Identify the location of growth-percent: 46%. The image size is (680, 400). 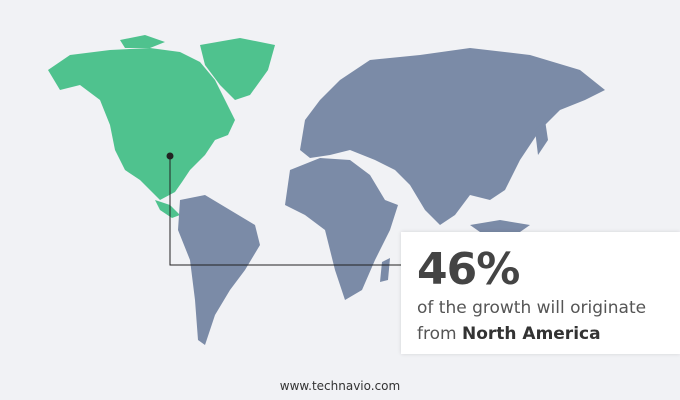
(468, 269).